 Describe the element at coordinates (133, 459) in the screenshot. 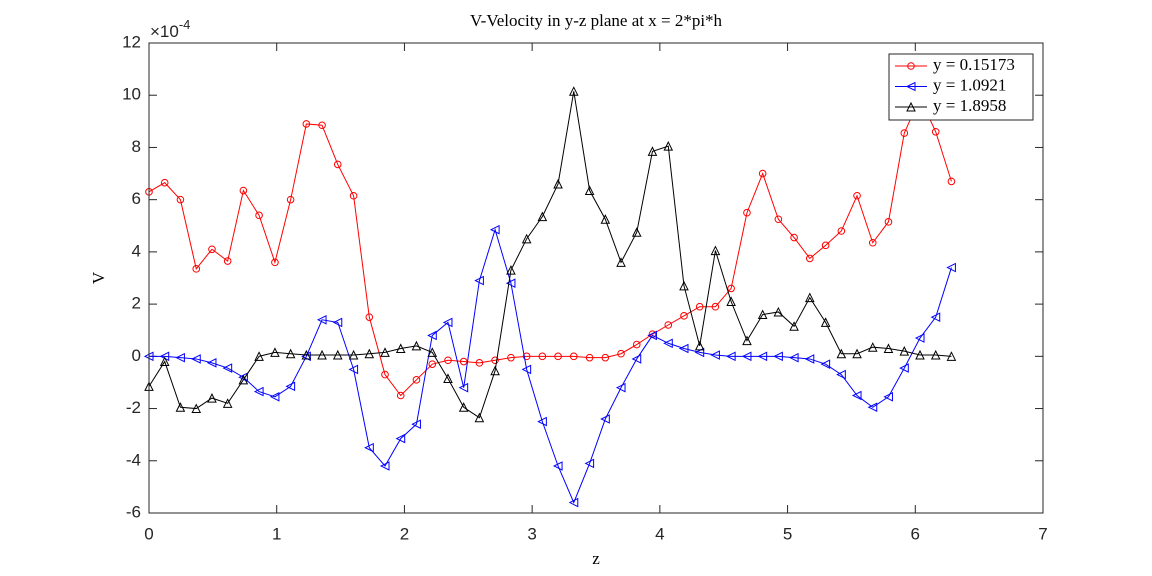

I see `y-tick-label: -4` at that location.